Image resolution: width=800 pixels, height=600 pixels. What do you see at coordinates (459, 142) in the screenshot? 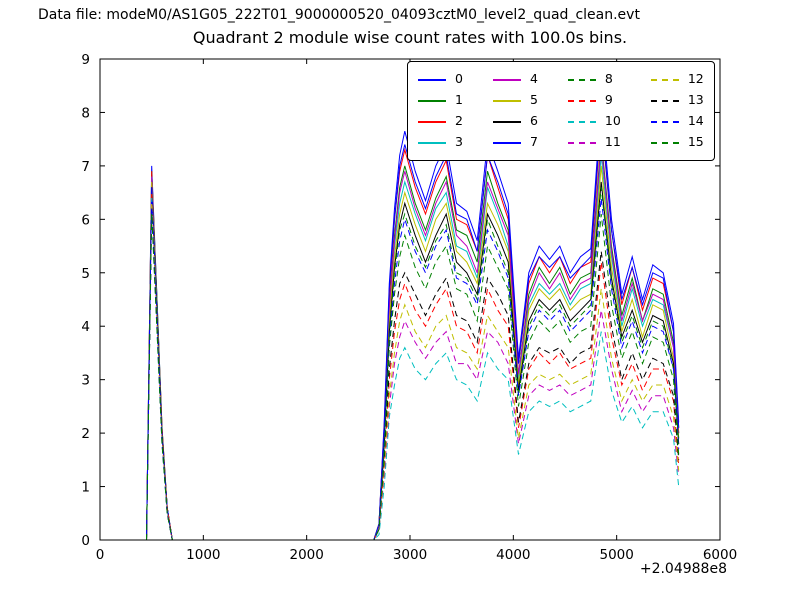
I see `legend-label: 3` at bounding box center [459, 142].